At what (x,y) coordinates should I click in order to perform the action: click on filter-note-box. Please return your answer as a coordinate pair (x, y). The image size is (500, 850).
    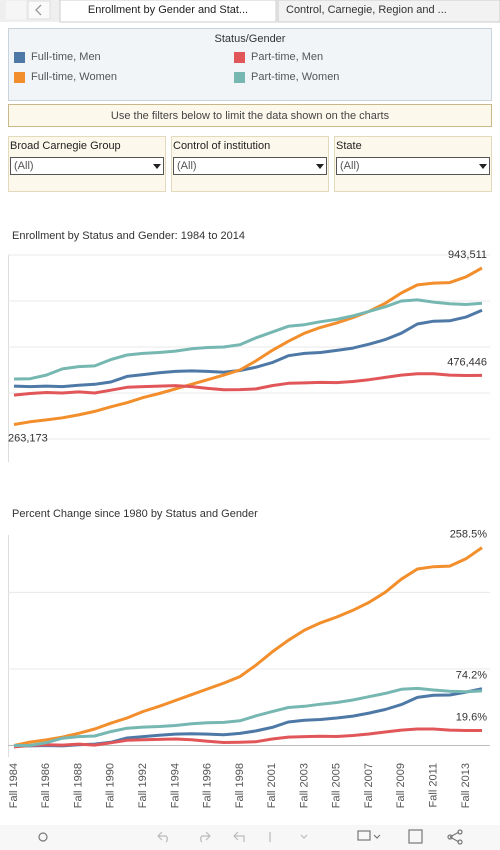
    Looking at the image, I should click on (250, 115).